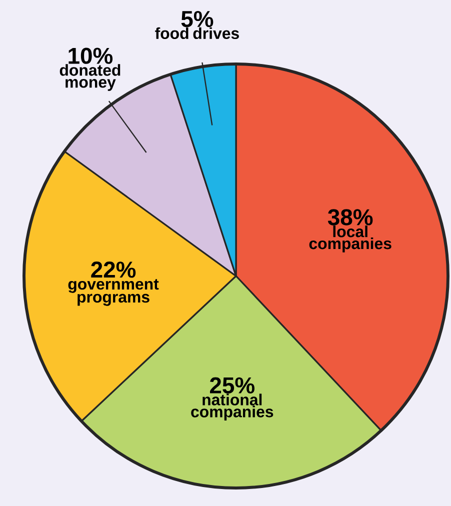 The image size is (451, 506). What do you see at coordinates (350, 217) in the screenshot?
I see `data-label: 38%` at bounding box center [350, 217].